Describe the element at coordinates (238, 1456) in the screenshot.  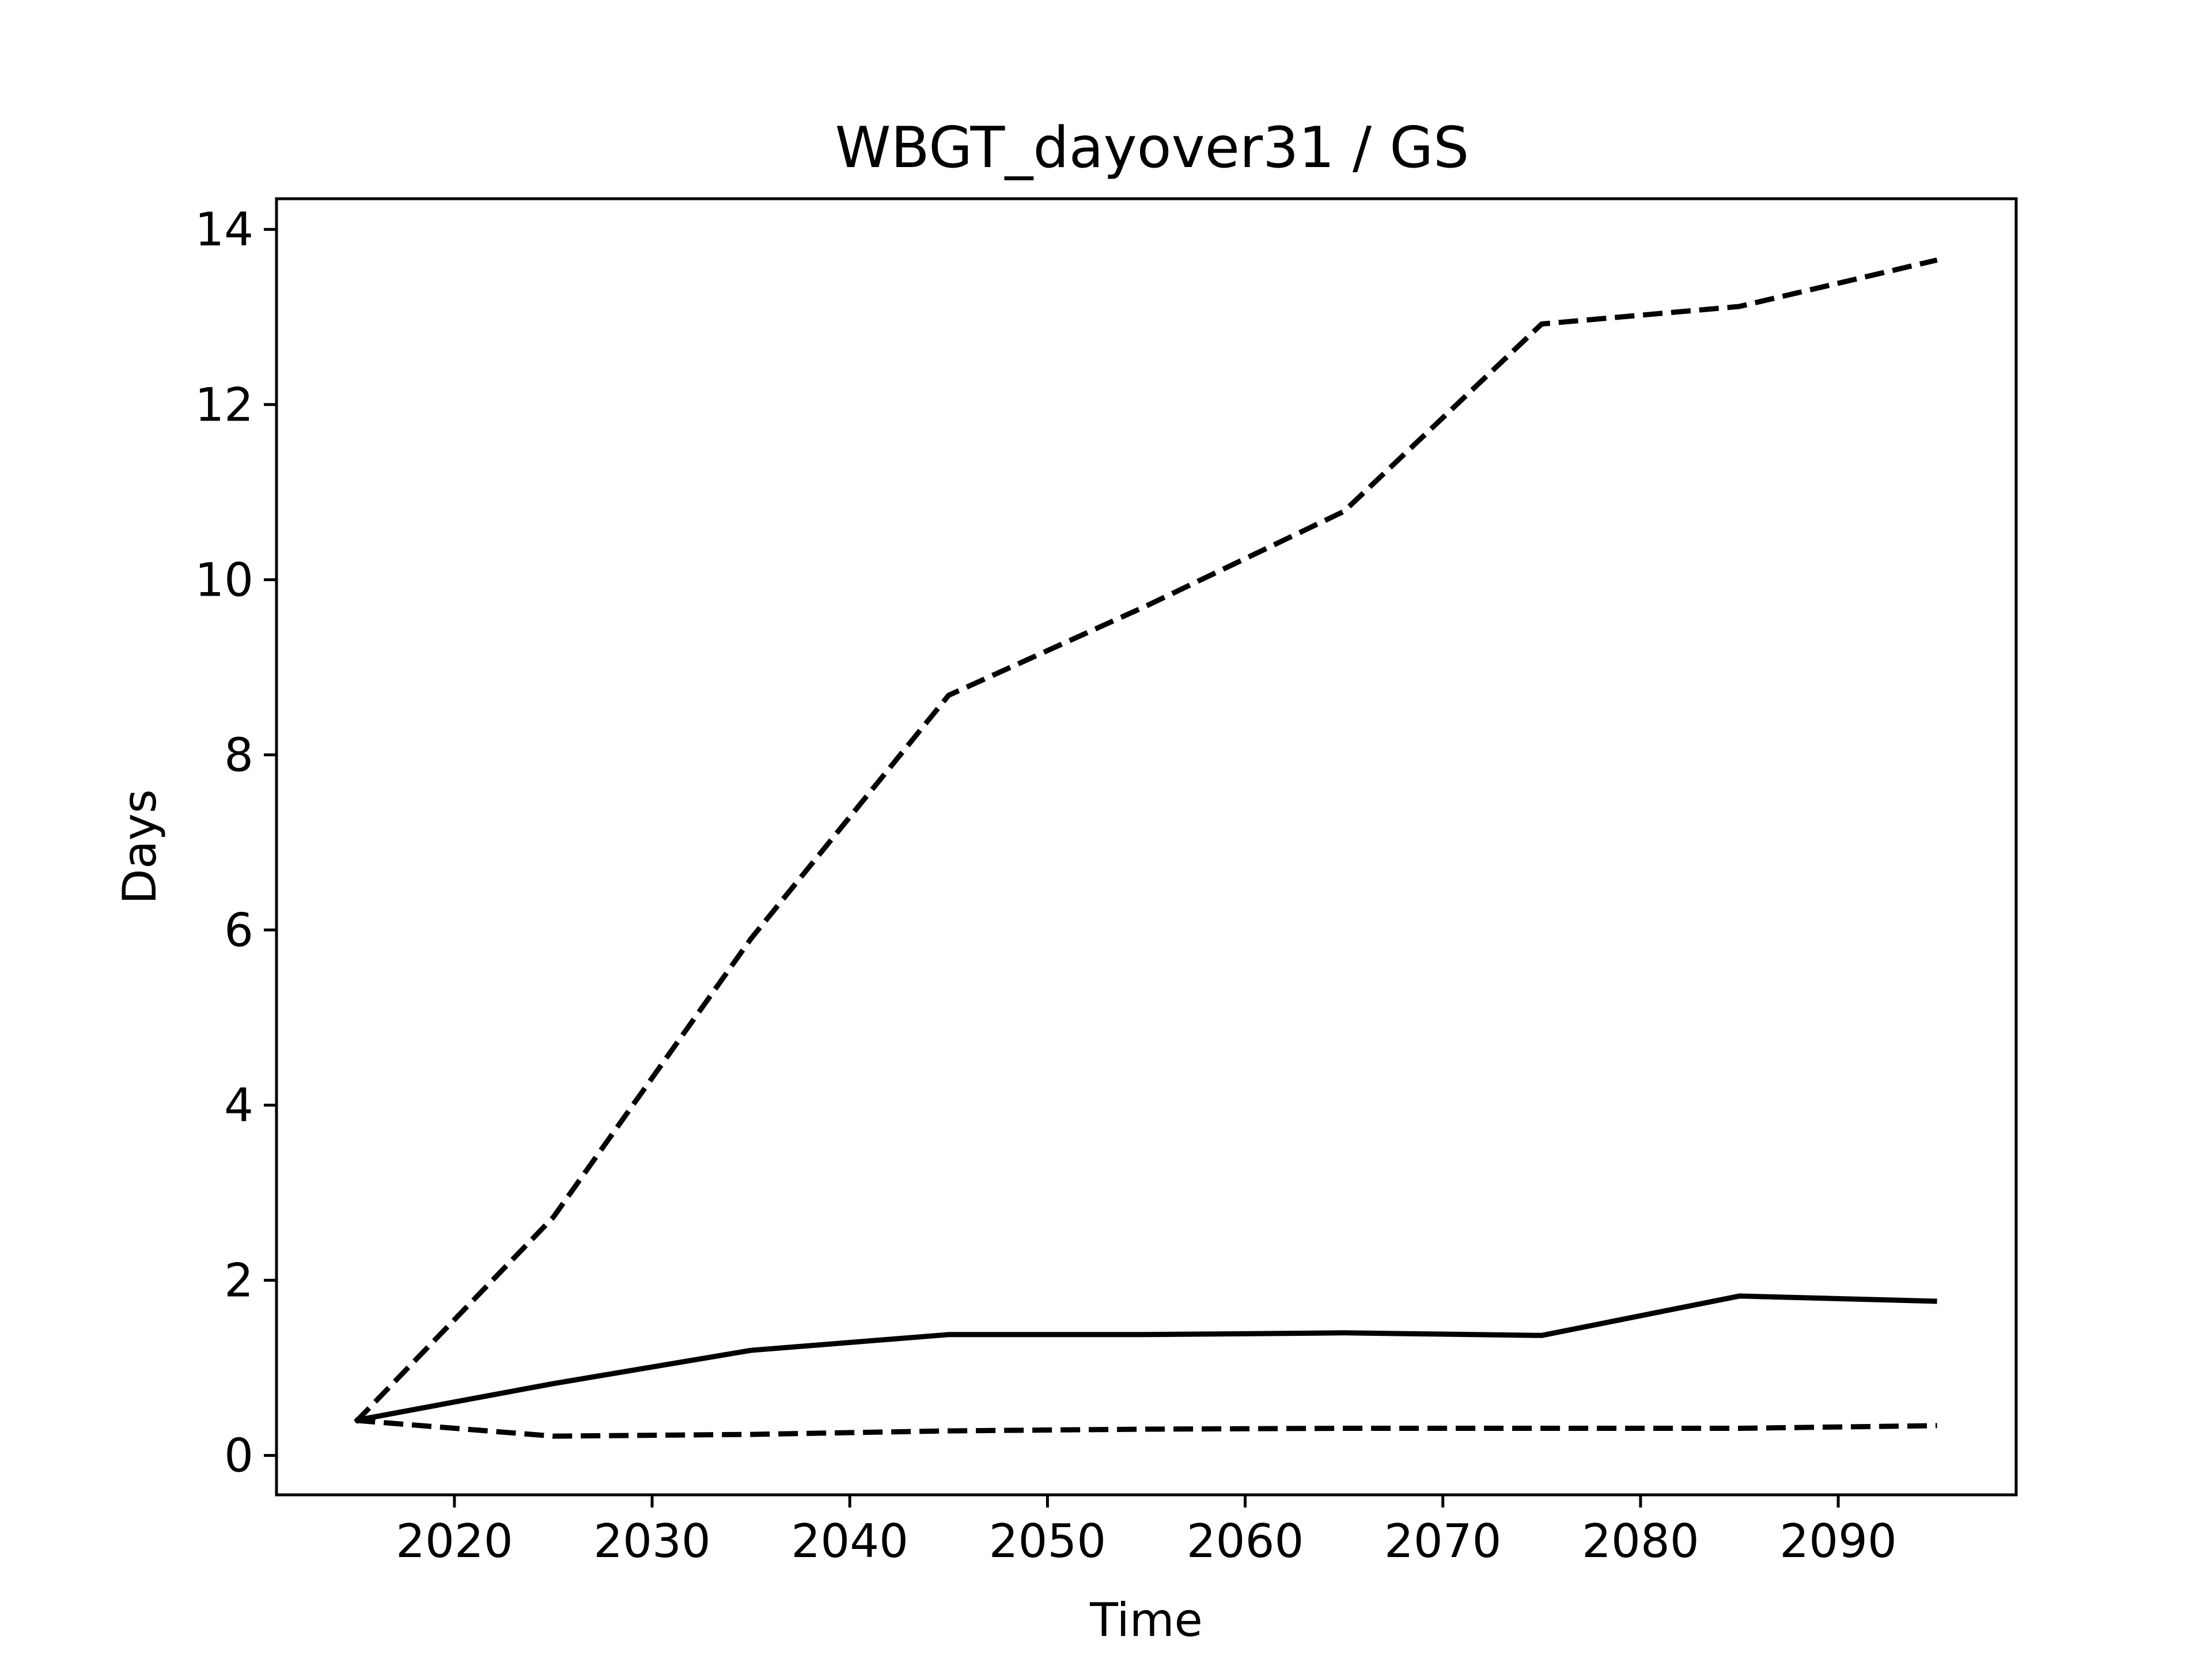
I see `y-tick-label: 0` at that location.